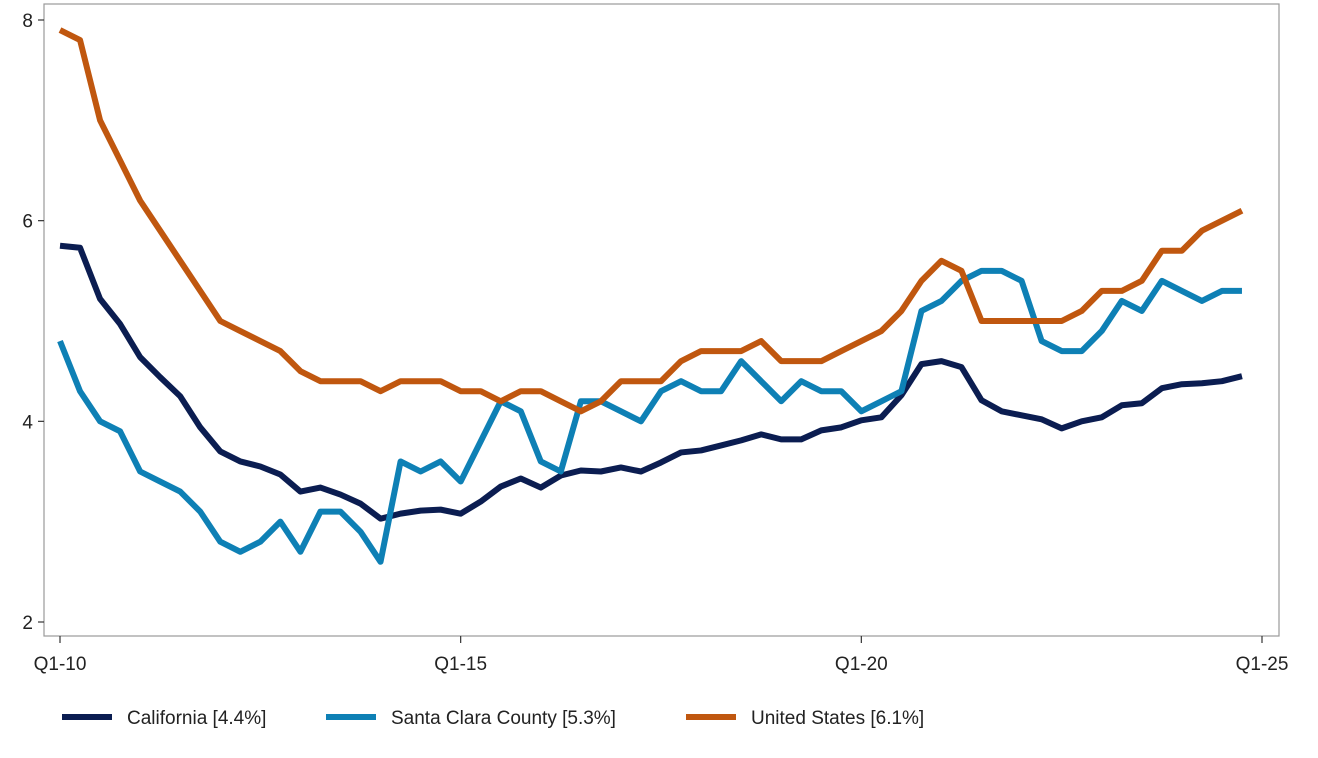 This screenshot has height=758, width=1318. What do you see at coordinates (60, 664) in the screenshot?
I see `x-tick-label: Q1-10` at bounding box center [60, 664].